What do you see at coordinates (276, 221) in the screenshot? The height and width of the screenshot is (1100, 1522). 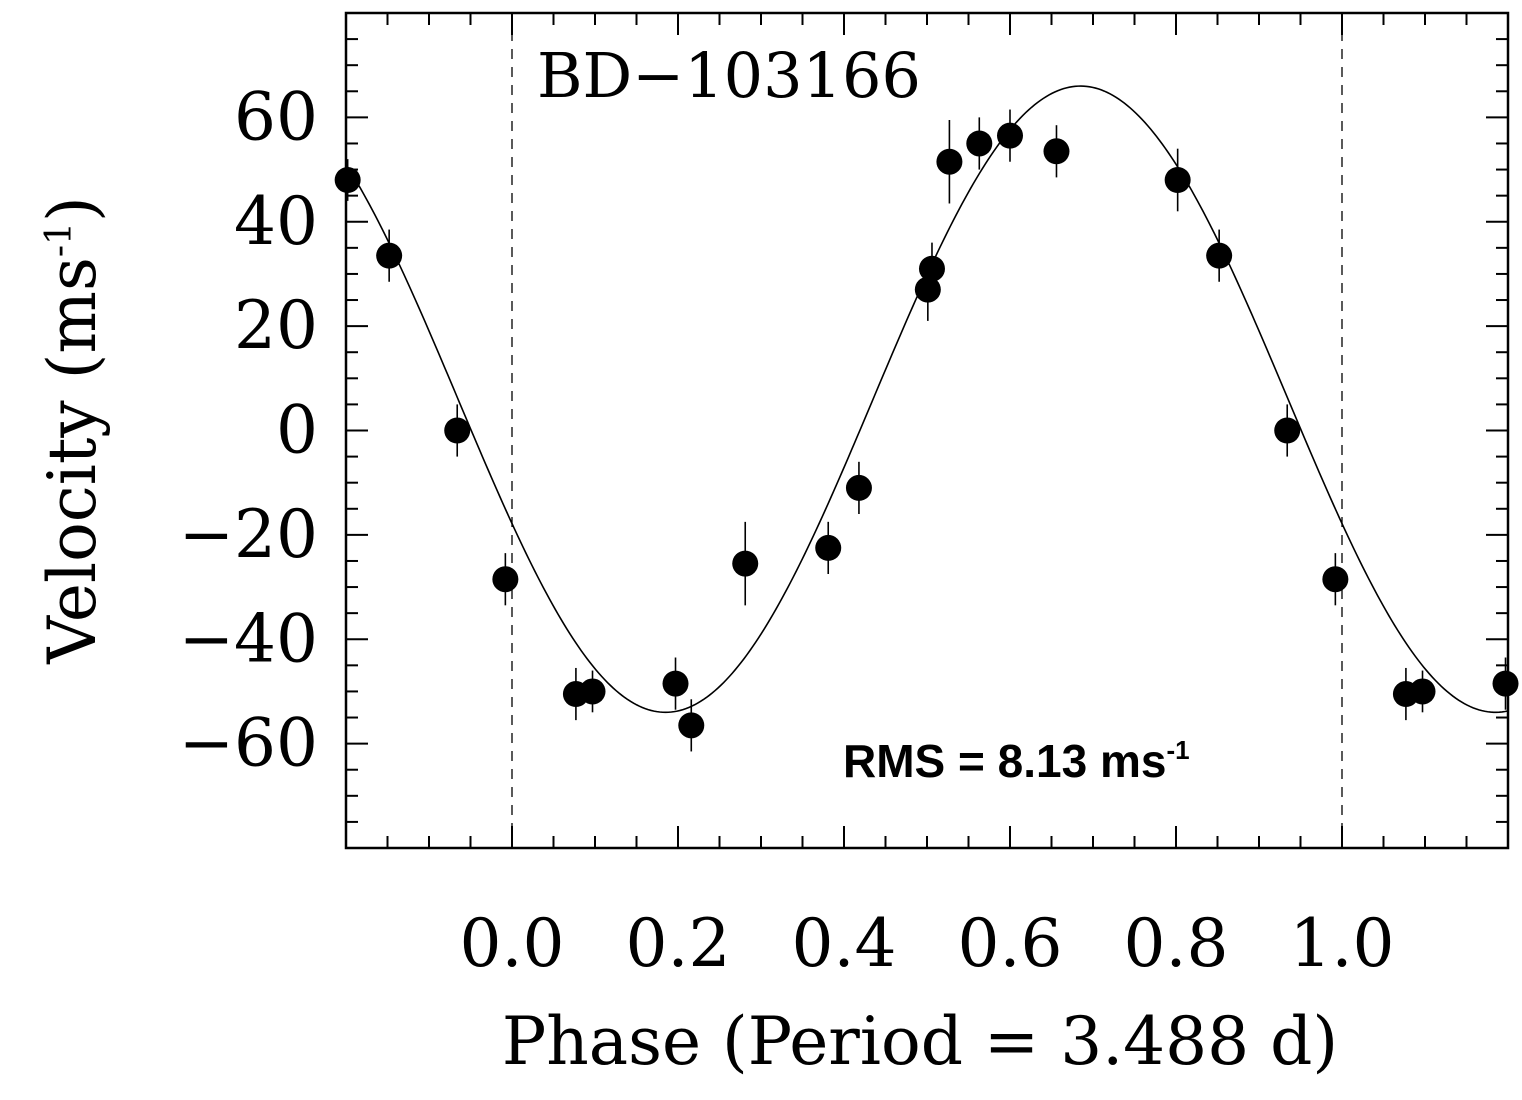 I see `y-tick-label: 40` at bounding box center [276, 221].